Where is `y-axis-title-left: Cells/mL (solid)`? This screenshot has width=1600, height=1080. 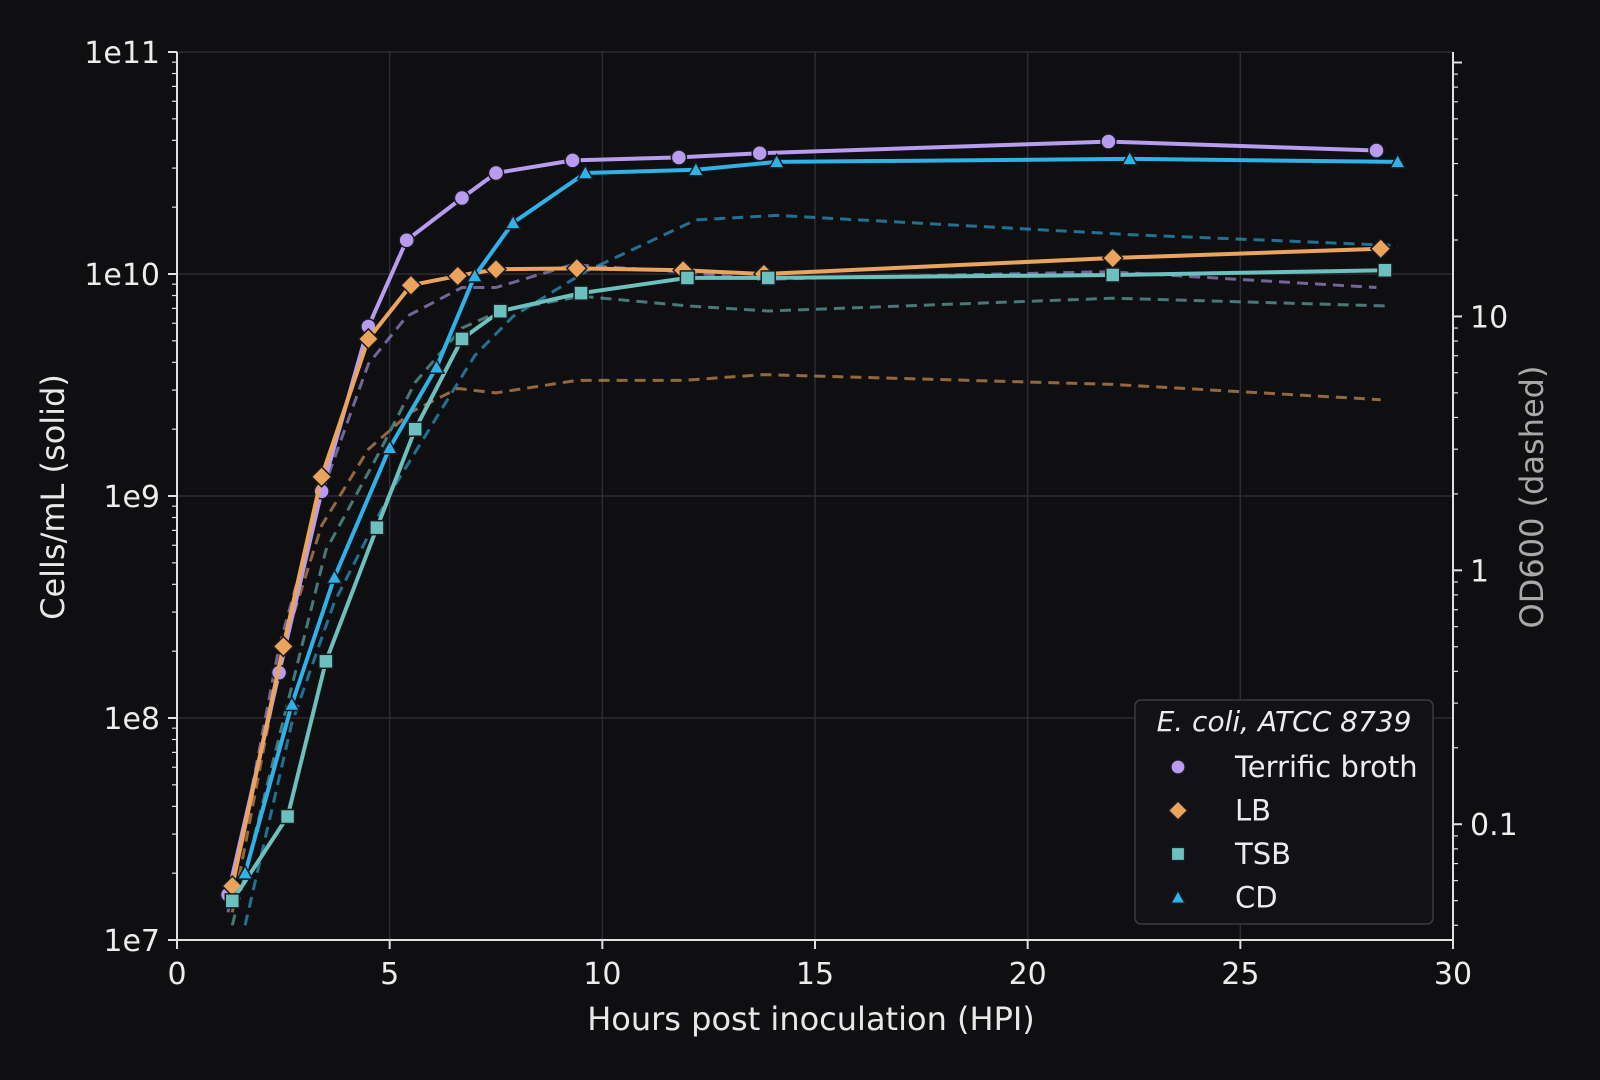
y-axis-title-left: Cells/mL (solid) is located at coordinates (53, 497).